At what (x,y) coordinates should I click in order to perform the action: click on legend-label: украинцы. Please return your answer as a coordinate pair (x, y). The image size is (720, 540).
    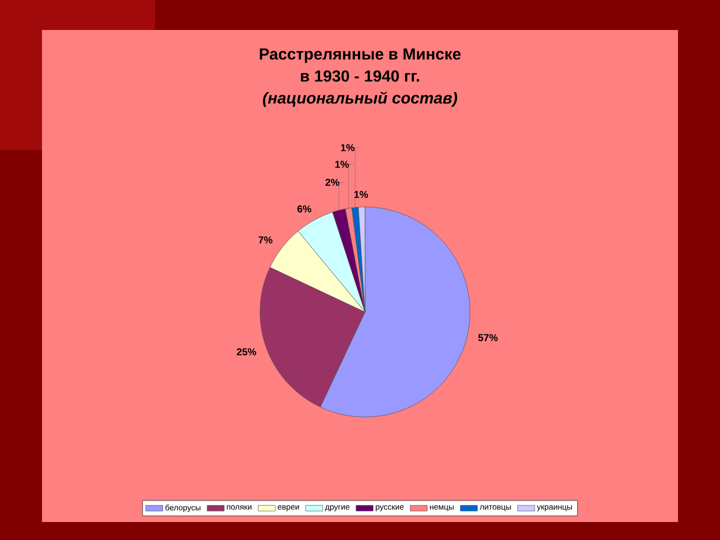
    Looking at the image, I should click on (554, 508).